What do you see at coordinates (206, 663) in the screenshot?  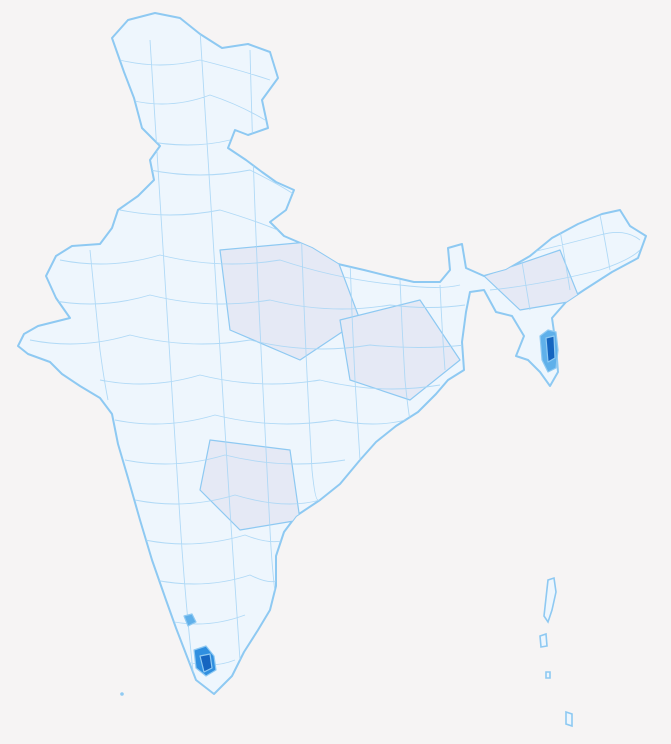 I see `south-kerala-hotspot-core` at bounding box center [206, 663].